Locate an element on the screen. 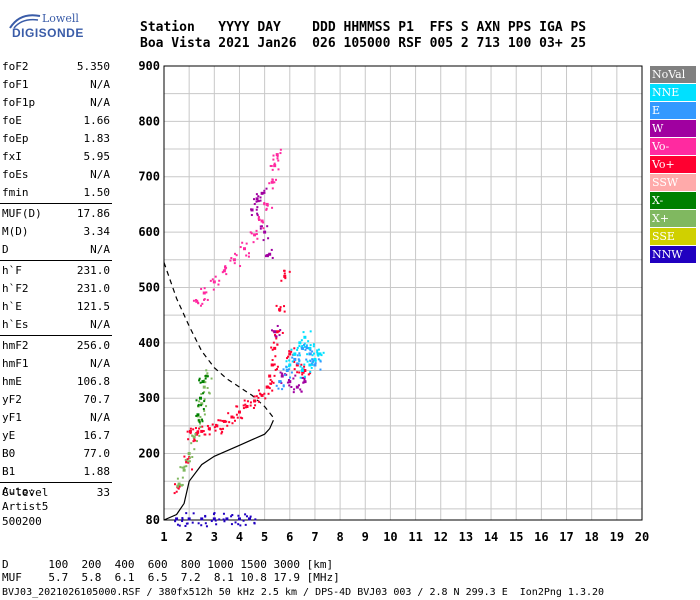 This screenshot has width=700, height=600. electron-density-profile is located at coordinates (218, 470).